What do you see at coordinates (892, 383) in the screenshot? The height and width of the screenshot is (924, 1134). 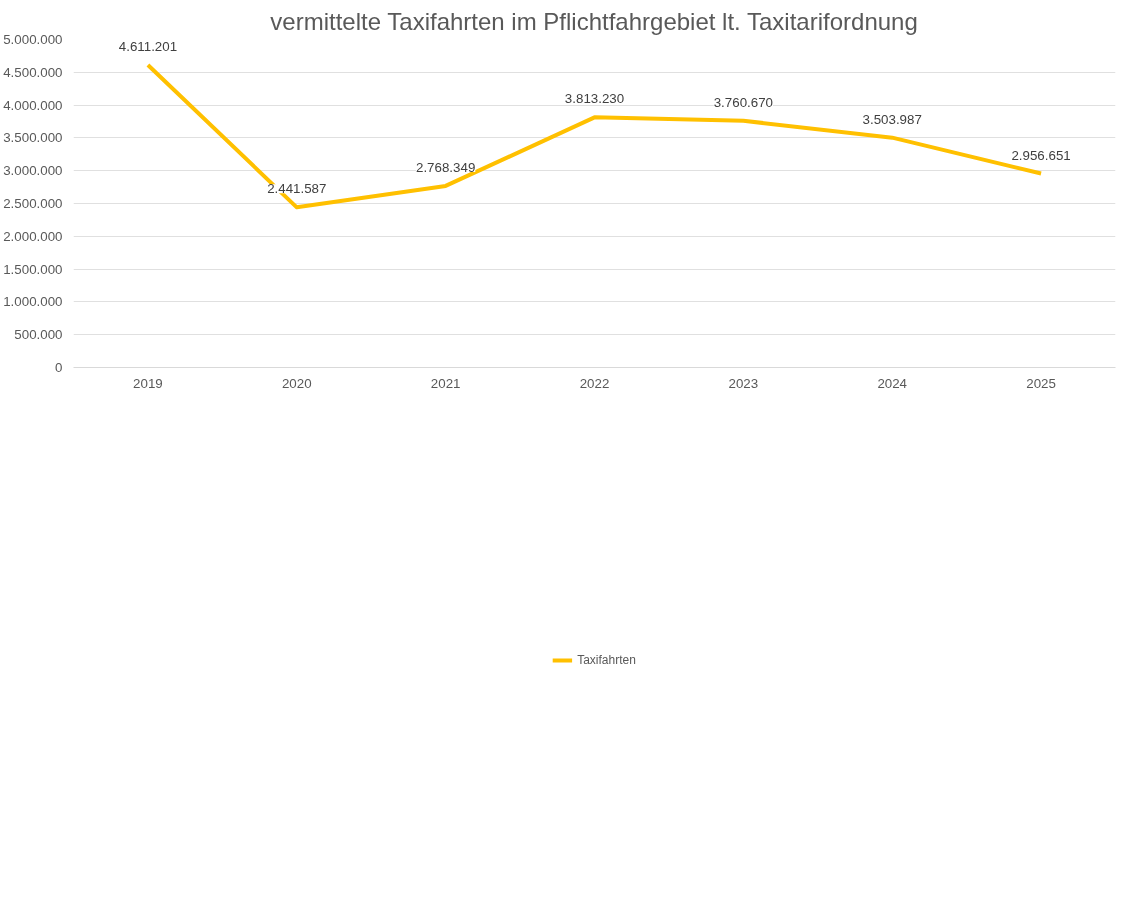 I see `x-tick-label: 2024` at bounding box center [892, 383].